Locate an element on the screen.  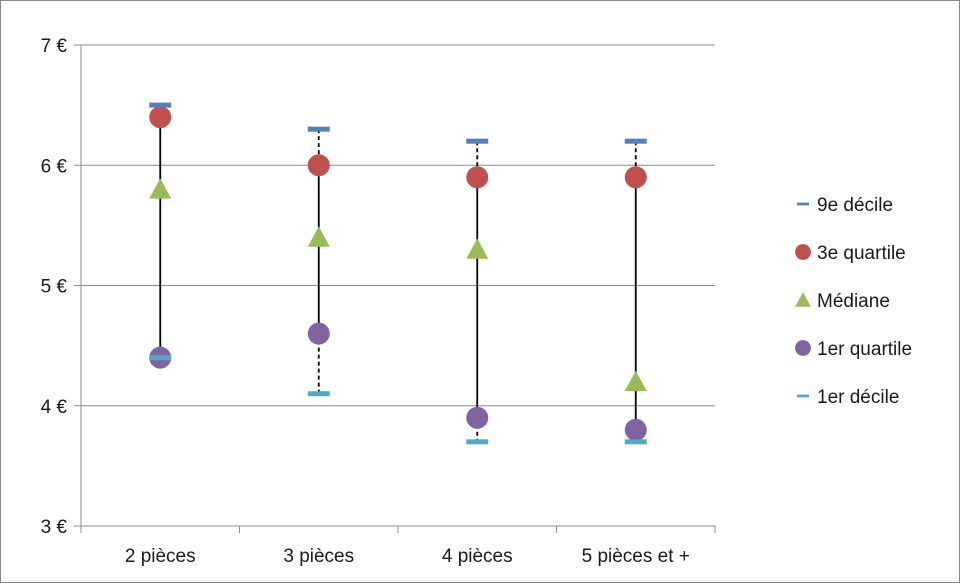
legend-swatch-3e-quartile is located at coordinates (803, 252).